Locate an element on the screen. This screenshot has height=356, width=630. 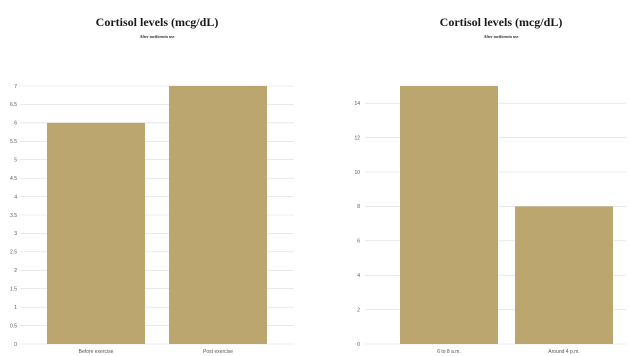
y-tick-label: 3.5 is located at coordinates (13, 216).